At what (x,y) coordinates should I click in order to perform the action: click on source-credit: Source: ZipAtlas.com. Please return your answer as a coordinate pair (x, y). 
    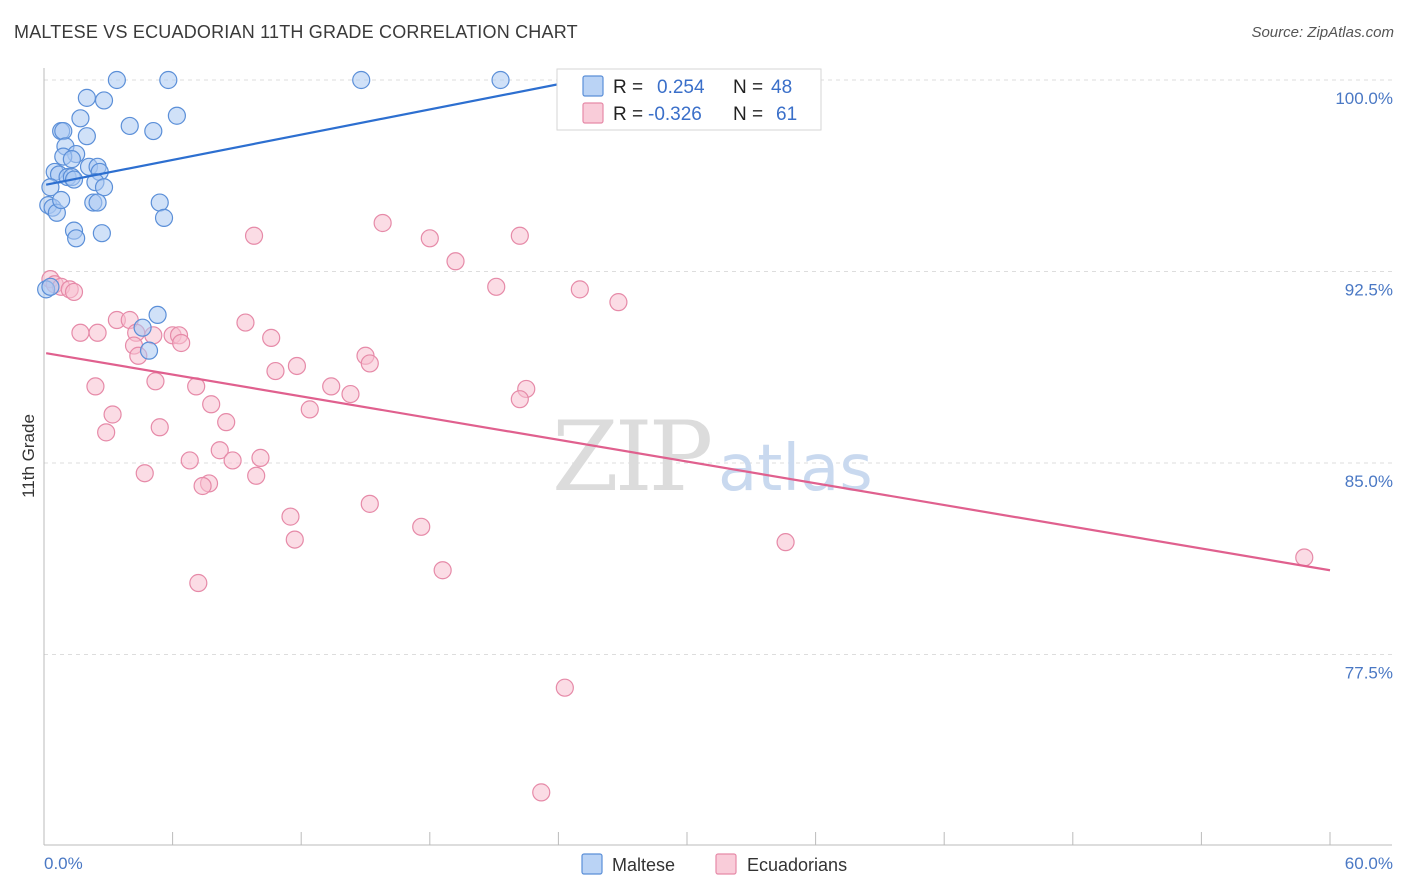
    Looking at the image, I should click on (1322, 32).